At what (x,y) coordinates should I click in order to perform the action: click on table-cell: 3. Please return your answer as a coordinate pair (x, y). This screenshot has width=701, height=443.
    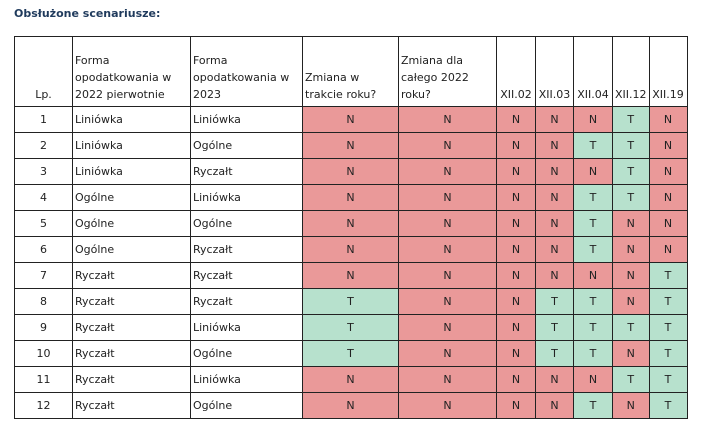
    Looking at the image, I should click on (43, 171).